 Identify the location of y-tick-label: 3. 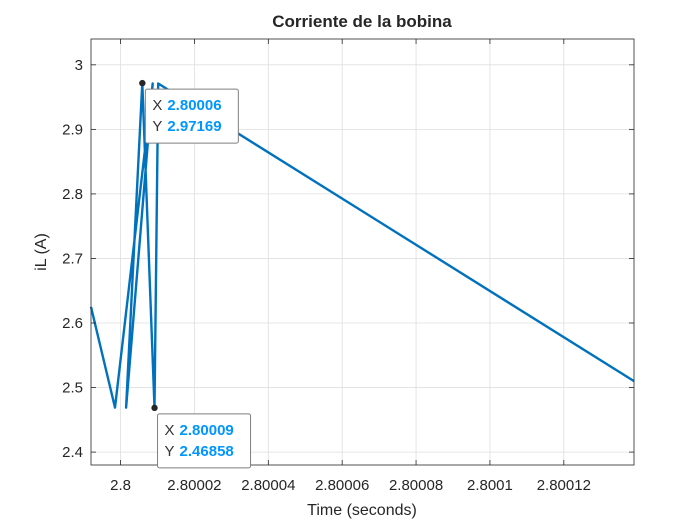
(79, 65).